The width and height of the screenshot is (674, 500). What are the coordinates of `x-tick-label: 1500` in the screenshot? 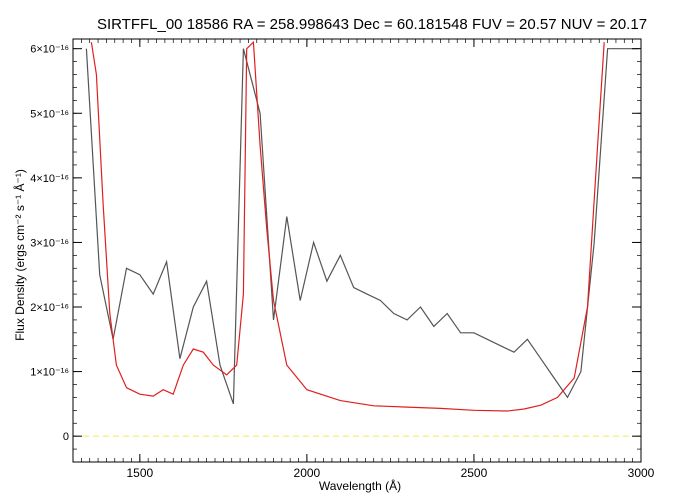 It's located at (139, 473).